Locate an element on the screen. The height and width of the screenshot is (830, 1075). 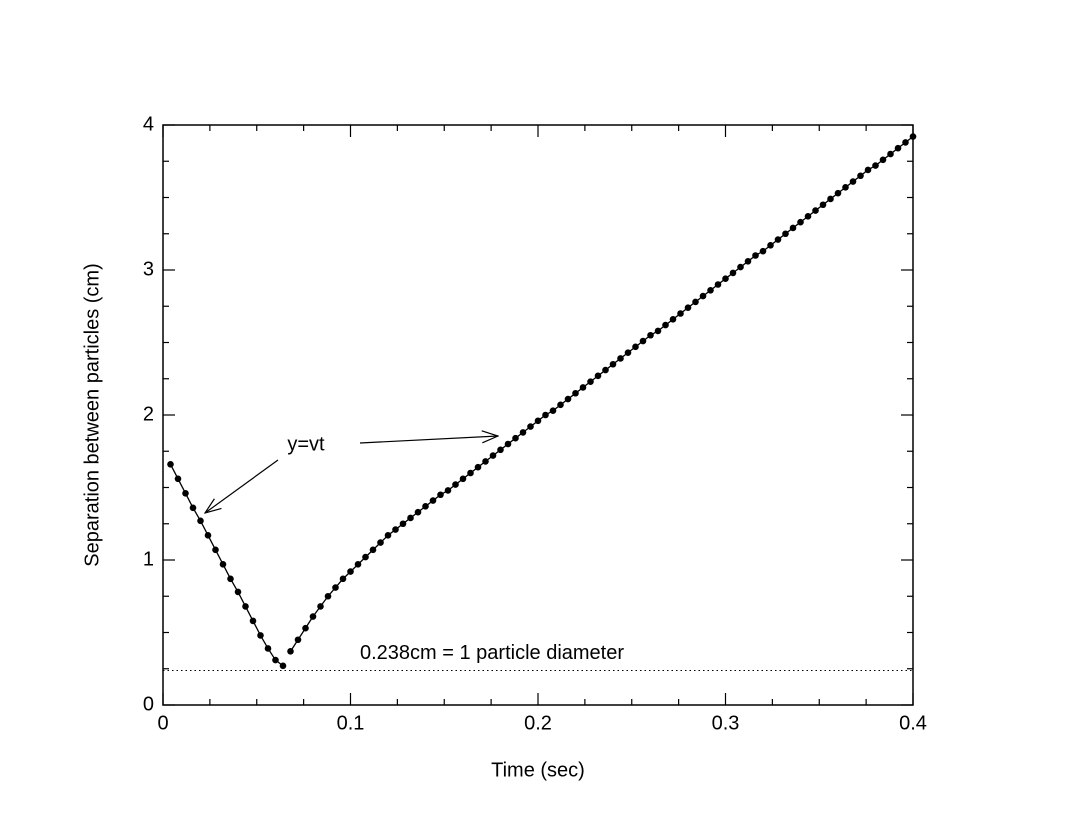
x-tick-label: 0.4 is located at coordinates (913, 723).